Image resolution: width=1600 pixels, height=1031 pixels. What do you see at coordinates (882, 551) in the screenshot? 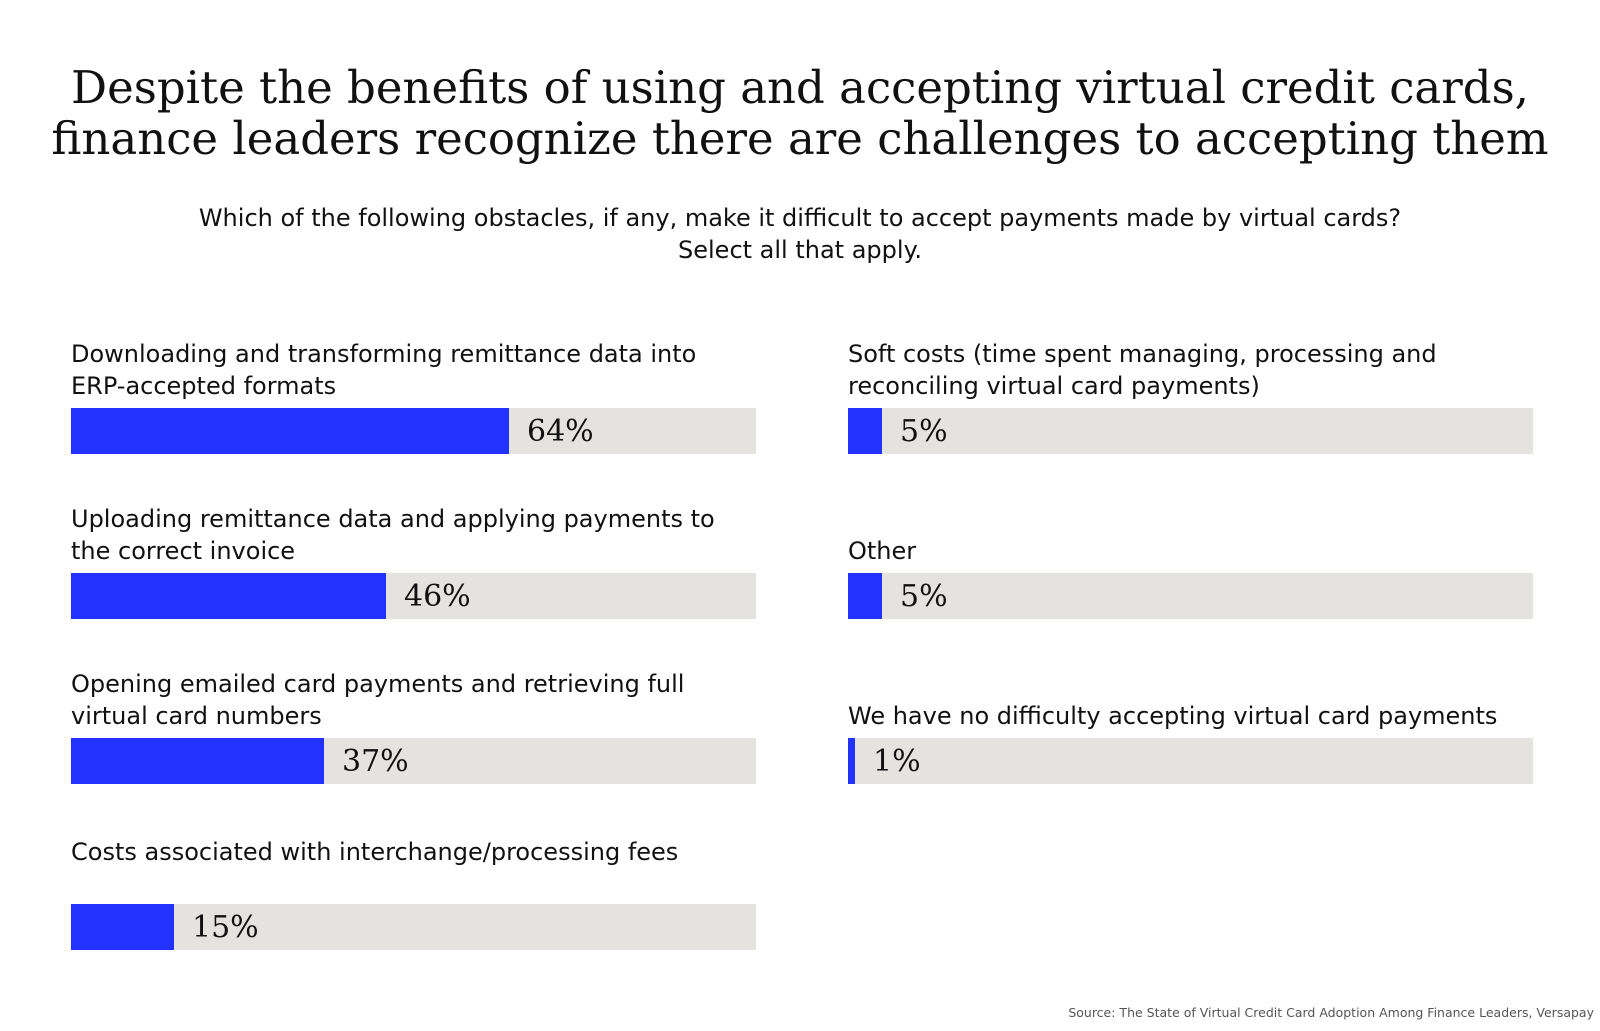
I see `bar-category-label-line: Other` at bounding box center [882, 551].